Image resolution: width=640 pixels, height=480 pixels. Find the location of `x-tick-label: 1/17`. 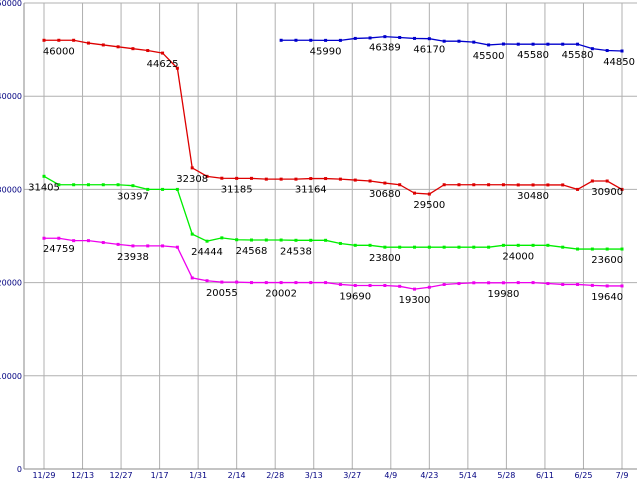

x-tick-label: 1/17 is located at coordinates (160, 475).